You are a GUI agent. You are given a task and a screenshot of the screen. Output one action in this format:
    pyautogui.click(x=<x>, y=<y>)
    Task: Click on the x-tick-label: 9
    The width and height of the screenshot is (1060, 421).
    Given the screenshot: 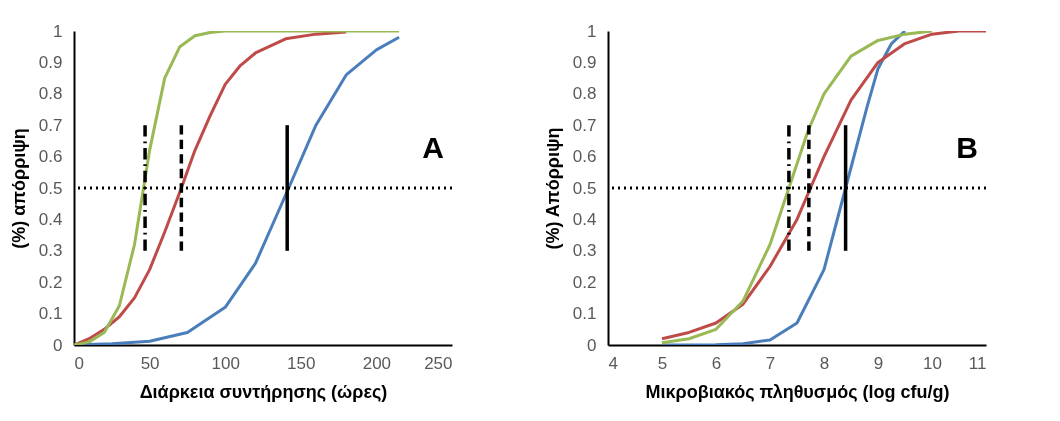 What is the action you would take?
    pyautogui.click(x=878, y=363)
    